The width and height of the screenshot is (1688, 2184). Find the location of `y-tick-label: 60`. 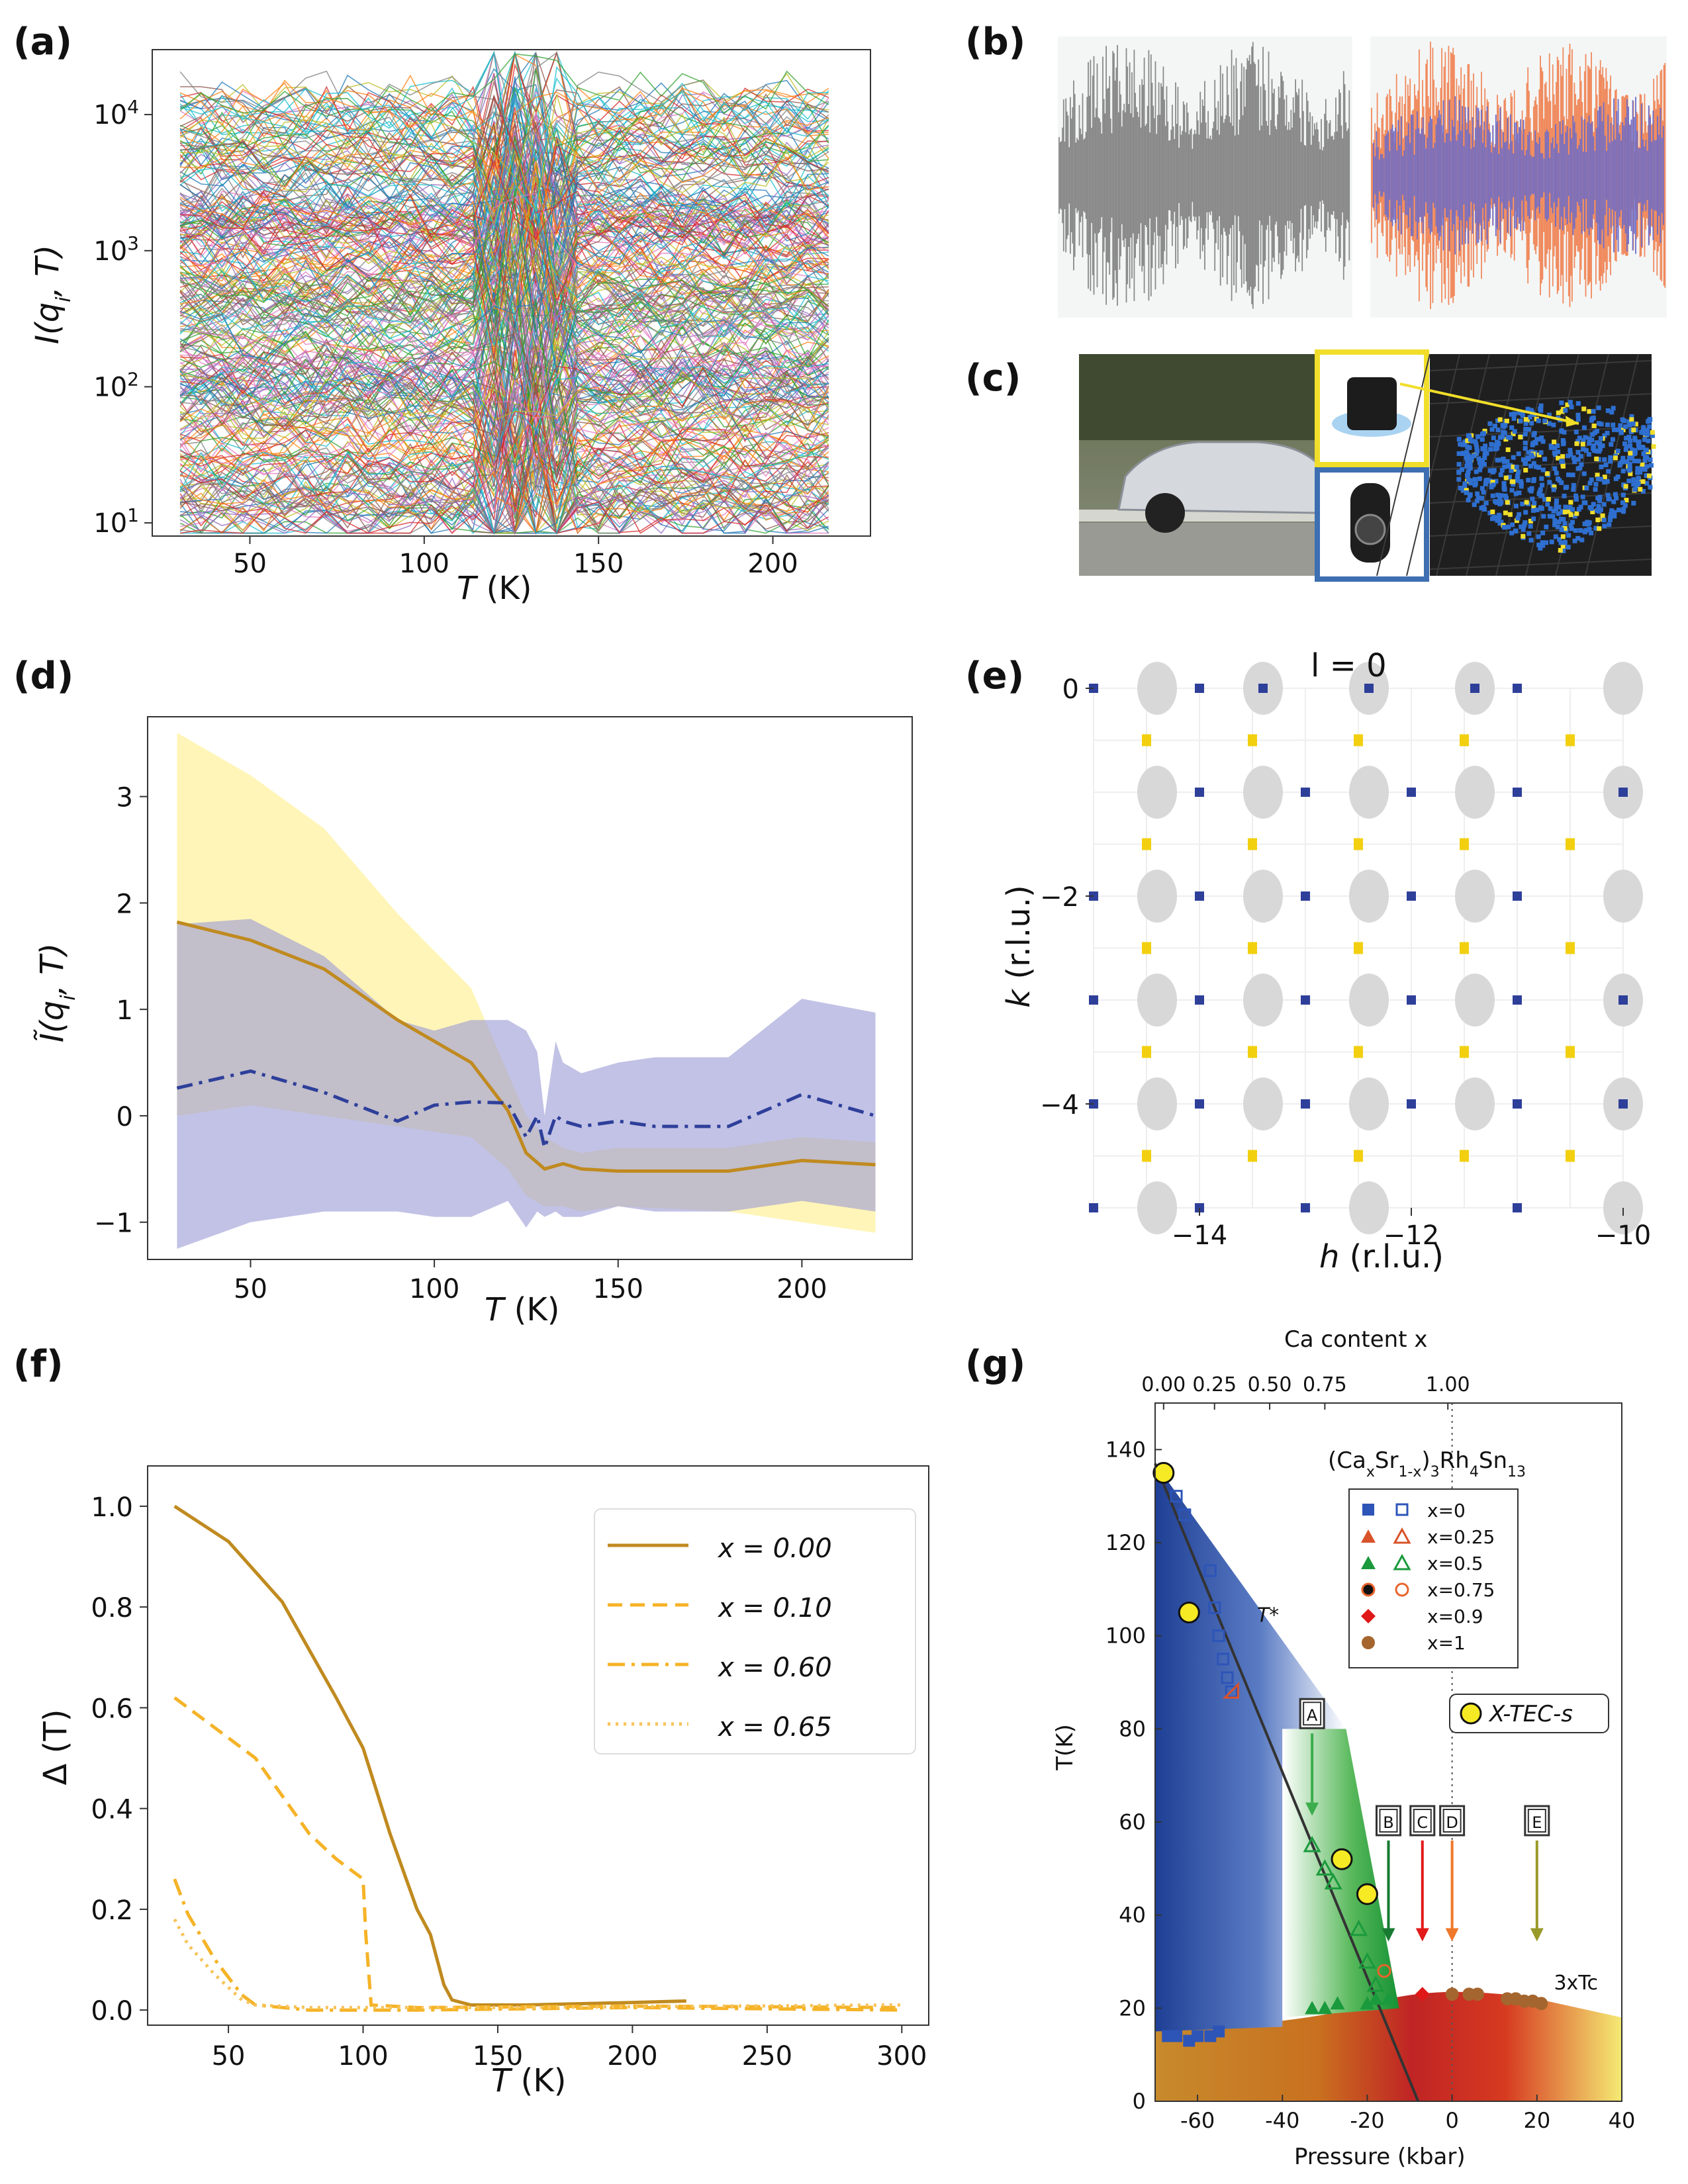

y-tick-label: 60 is located at coordinates (1132, 1822).